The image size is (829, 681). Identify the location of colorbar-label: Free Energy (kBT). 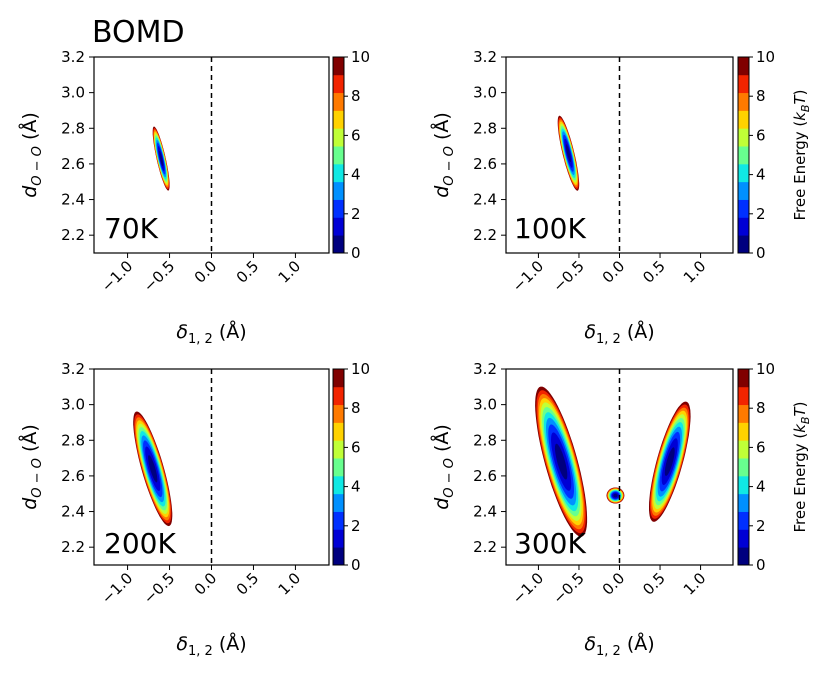
(801, 467).